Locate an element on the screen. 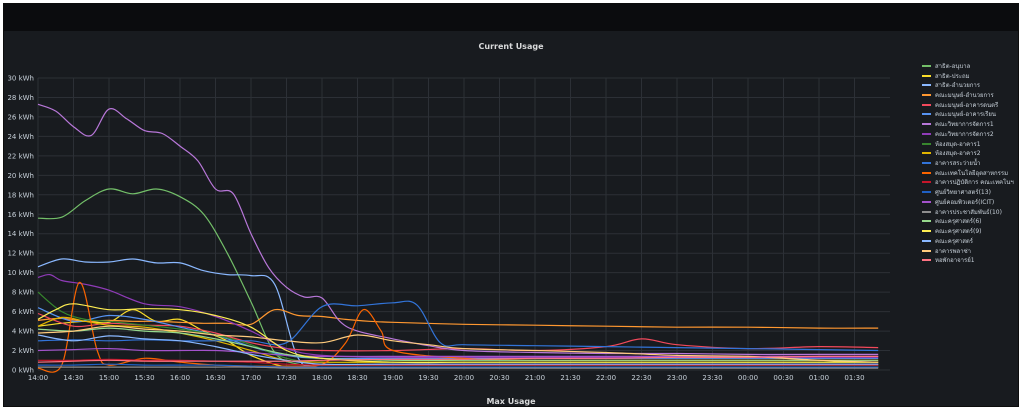  legend-item: คณะวิทยาการจัดการ1 is located at coordinates (970, 124).